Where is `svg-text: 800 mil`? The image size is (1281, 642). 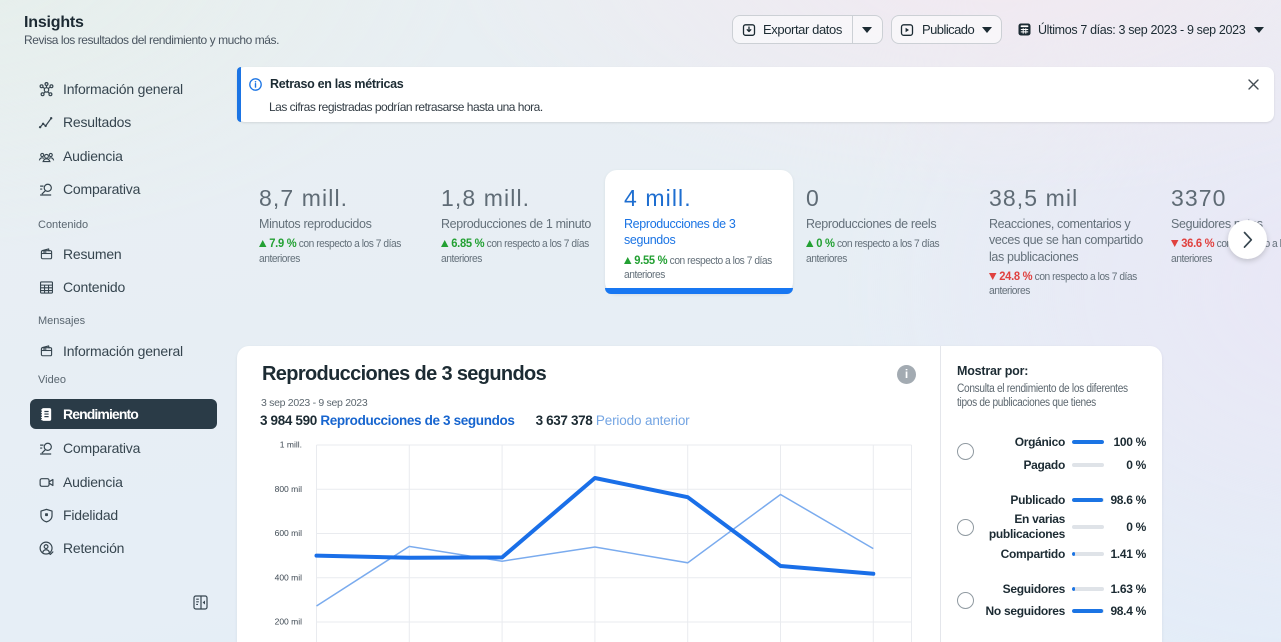 svg-text: 800 mil is located at coordinates (289, 489).